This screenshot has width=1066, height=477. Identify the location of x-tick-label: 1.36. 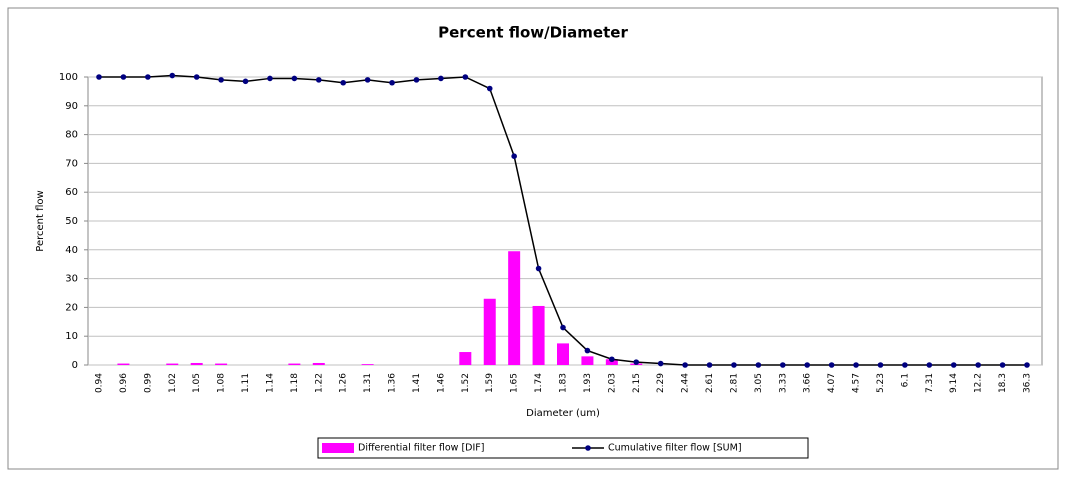
(393, 383).